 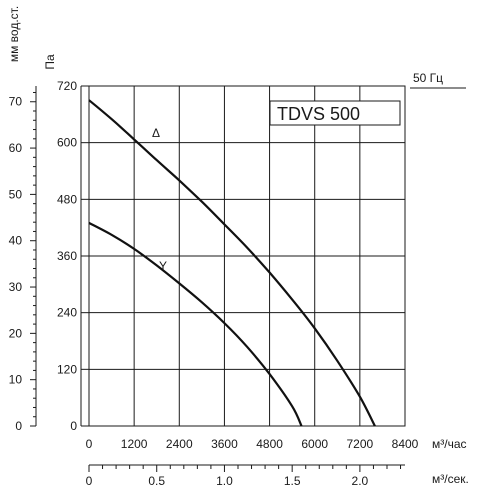 I want to click on y-tick-label: 480, so click(x=67, y=199).